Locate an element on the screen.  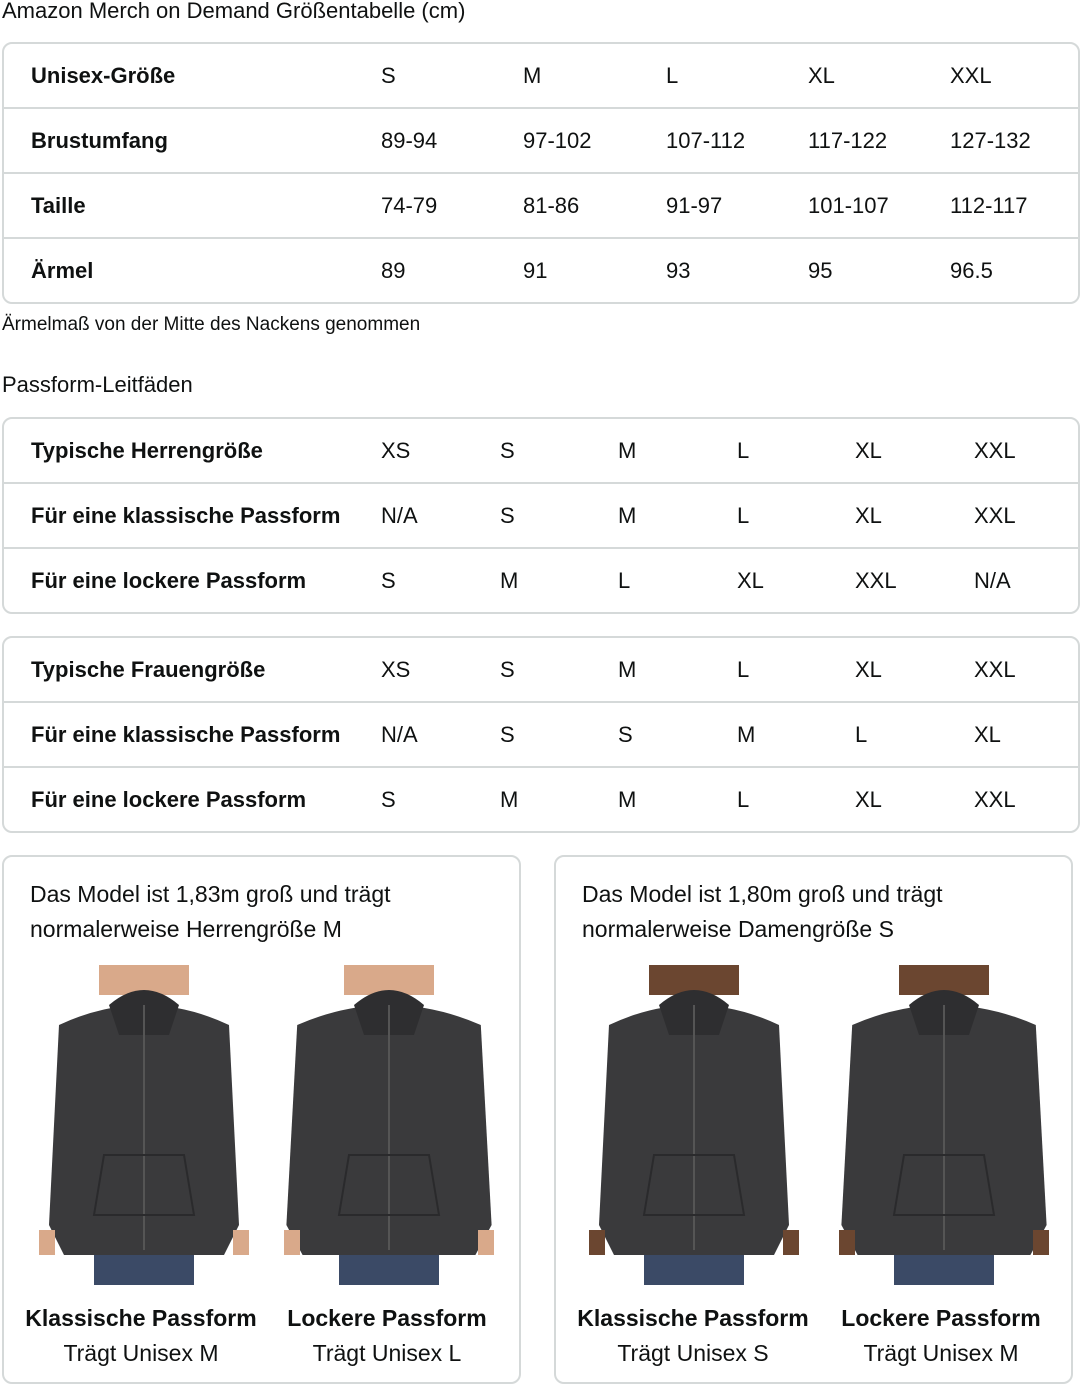
row-header: Taille is located at coordinates (58, 205).